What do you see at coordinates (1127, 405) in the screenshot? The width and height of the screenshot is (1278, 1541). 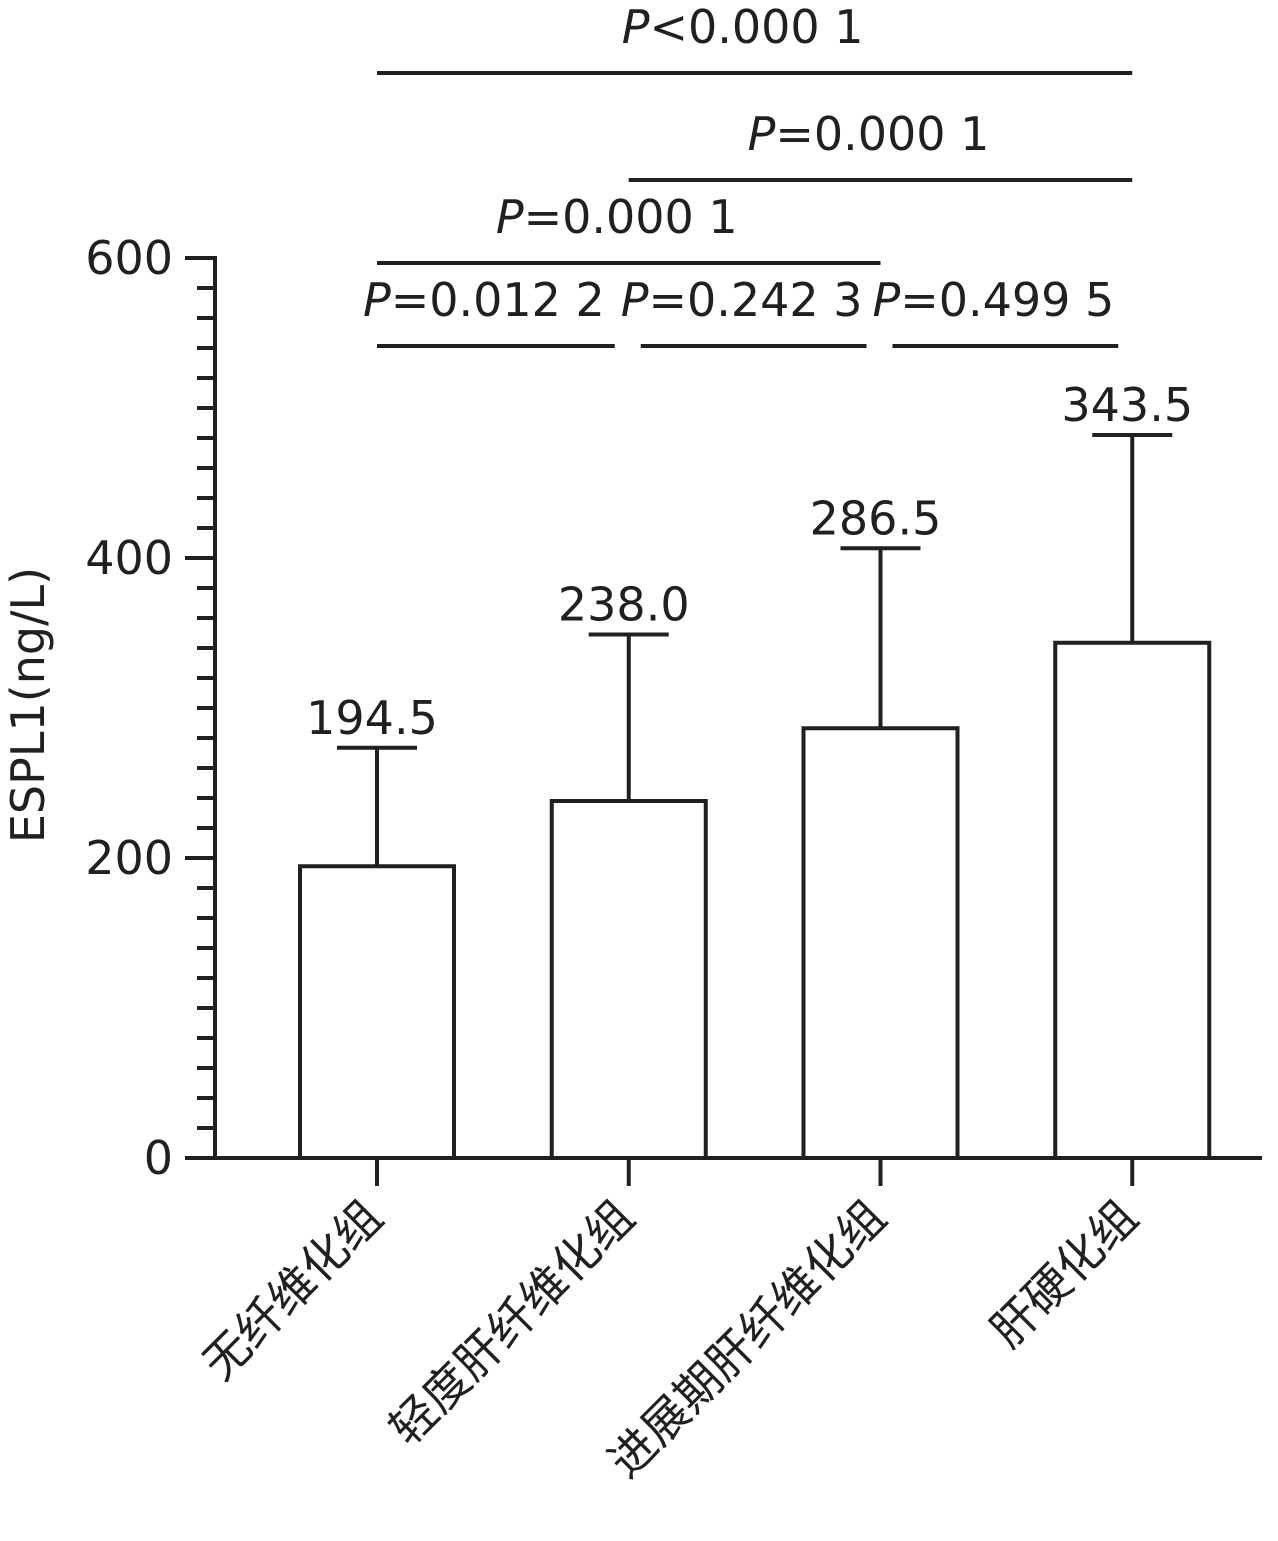 I see `value-label: 343.5` at bounding box center [1127, 405].